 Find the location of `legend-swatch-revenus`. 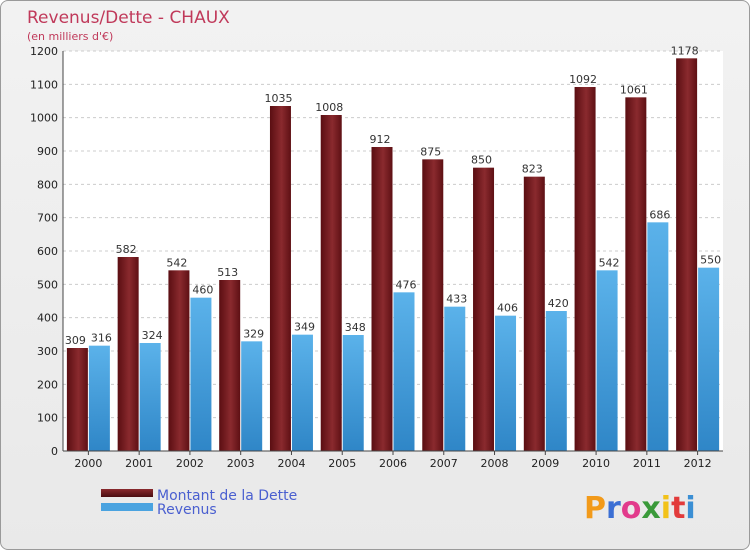

legend-swatch-revenus is located at coordinates (127, 507).